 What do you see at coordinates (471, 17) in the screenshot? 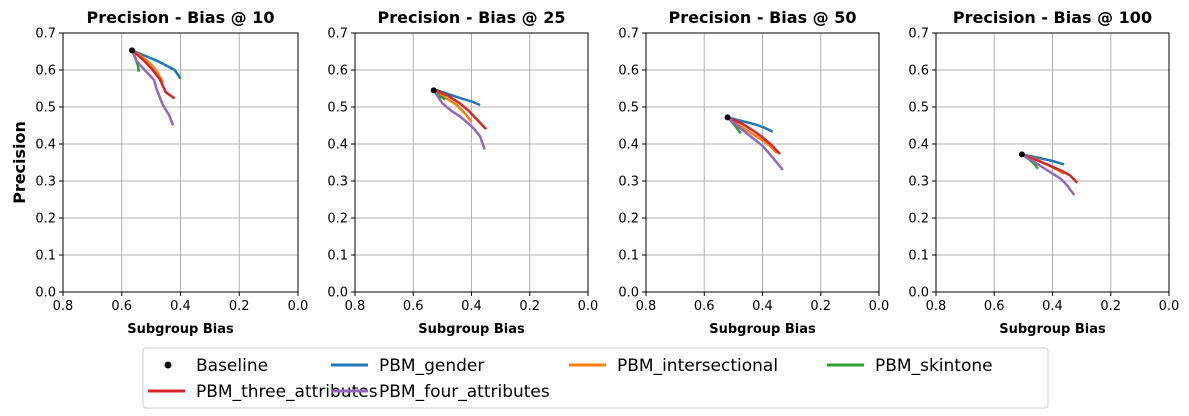
I see `chart-title: Precision - Bias @ 25` at bounding box center [471, 17].